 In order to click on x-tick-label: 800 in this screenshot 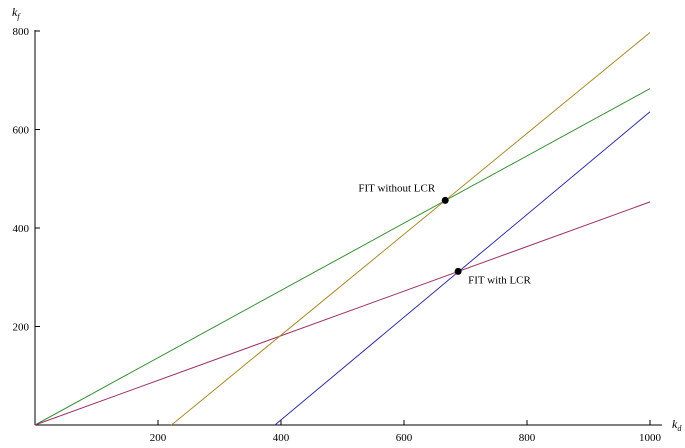, I will do `click(527, 438)`.